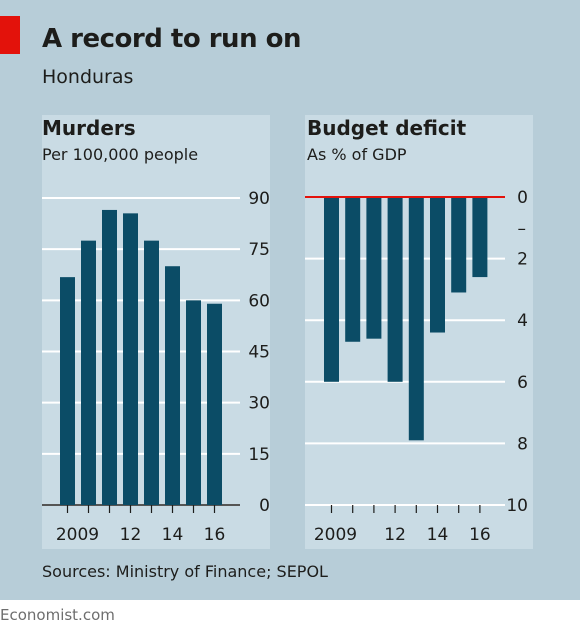 The width and height of the screenshot is (580, 634). What do you see at coordinates (522, 444) in the screenshot?
I see `deficit-y-tick-label: 8` at bounding box center [522, 444].